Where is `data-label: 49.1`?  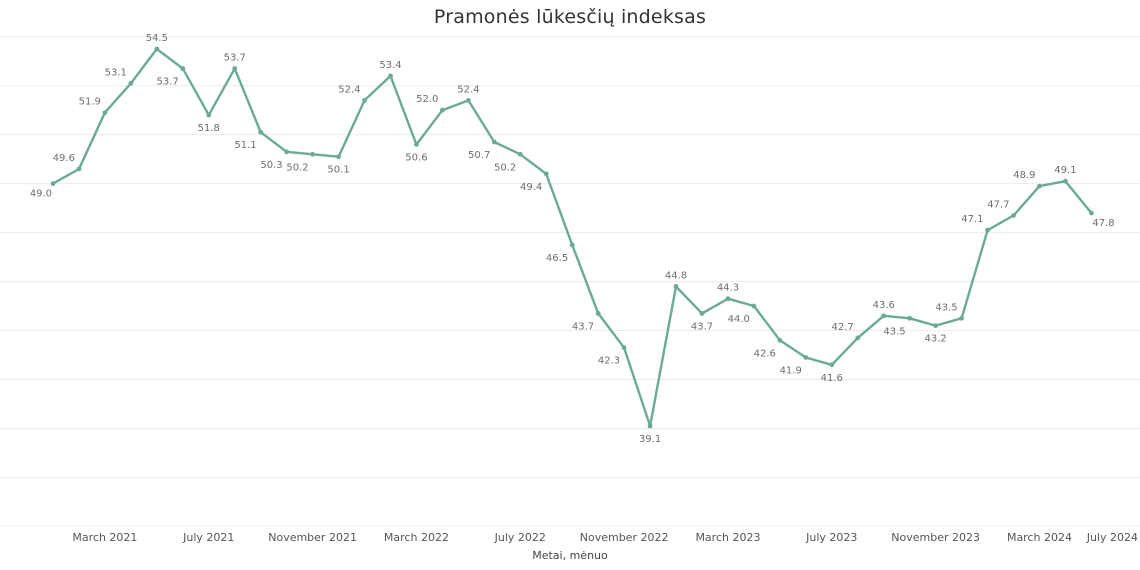
data-label: 49.1 is located at coordinates (1065, 170).